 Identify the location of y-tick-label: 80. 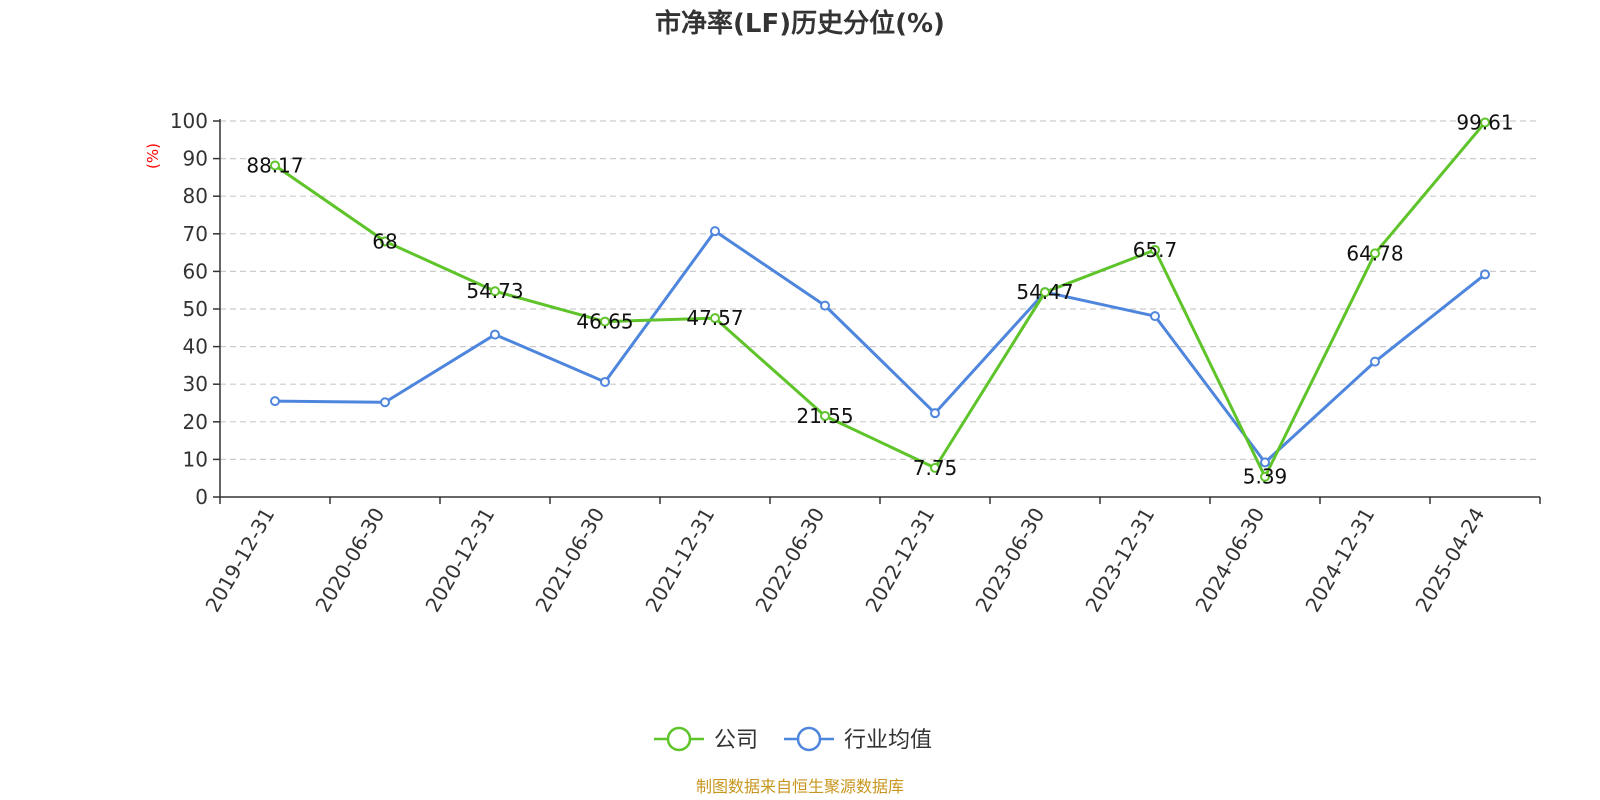
(195, 196).